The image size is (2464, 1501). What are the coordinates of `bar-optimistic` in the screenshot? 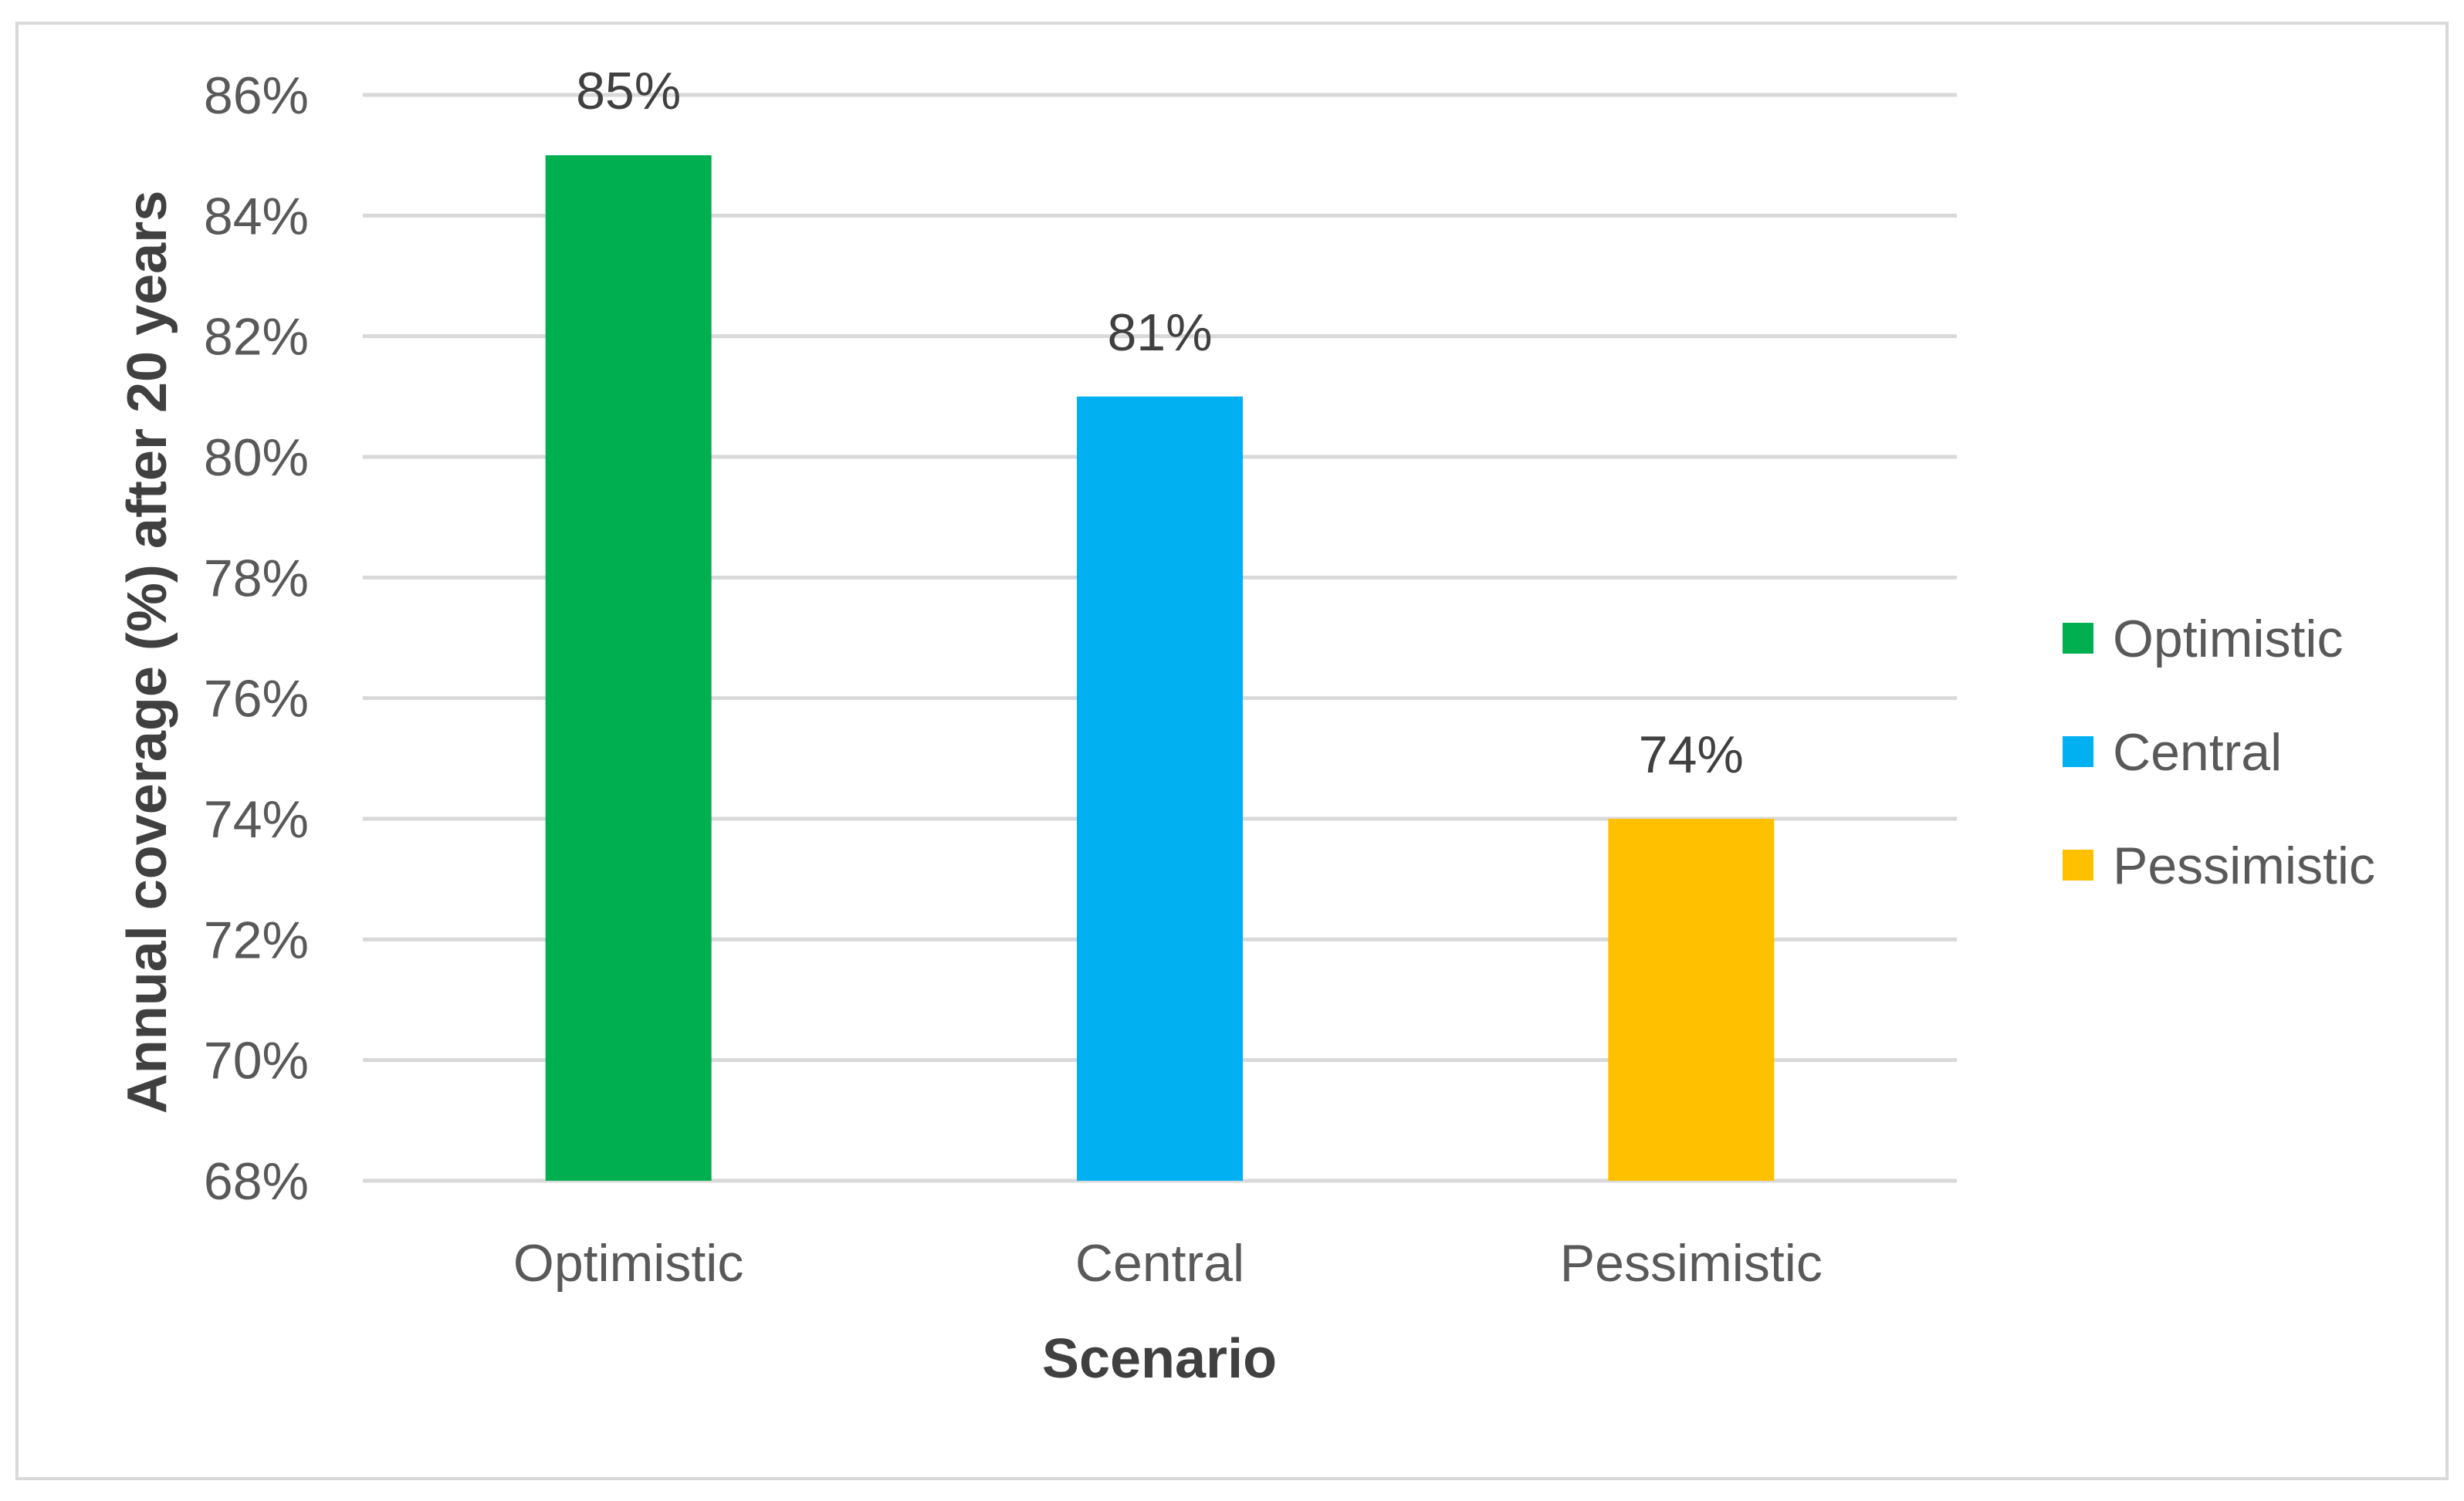 It's located at (628, 668).